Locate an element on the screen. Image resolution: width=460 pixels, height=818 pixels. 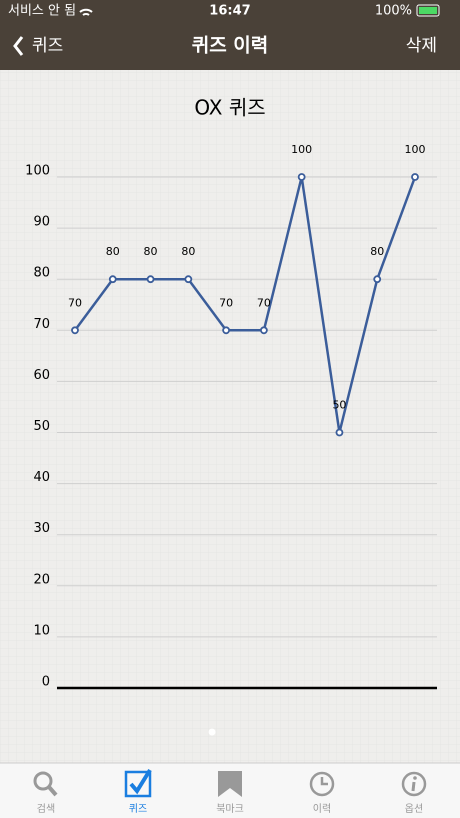
tab-label: 북마크 is located at coordinates (230, 809).